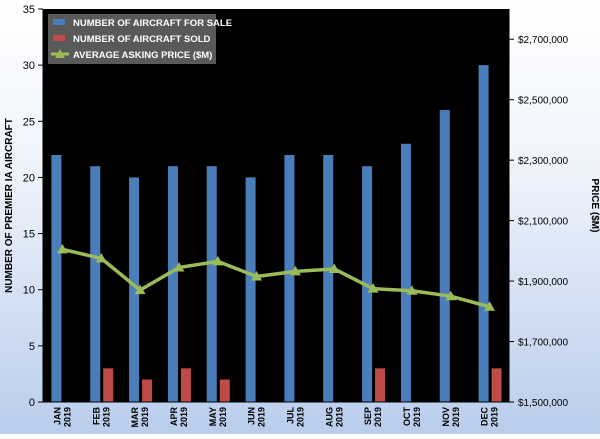 Image resolution: width=600 pixels, height=439 pixels. What do you see at coordinates (543, 40) in the screenshot?
I see `y2-tick-label: $2,700,000` at bounding box center [543, 40].